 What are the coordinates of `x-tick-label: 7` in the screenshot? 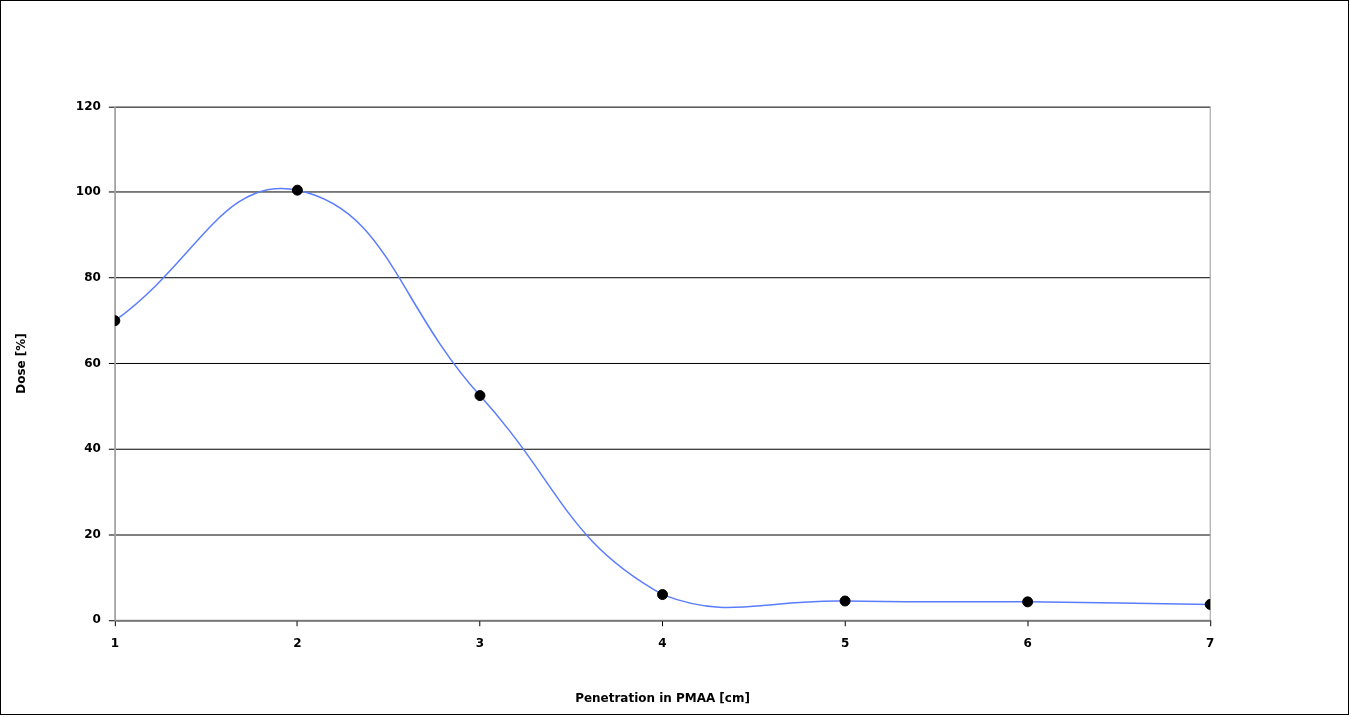 It's located at (1210, 642).